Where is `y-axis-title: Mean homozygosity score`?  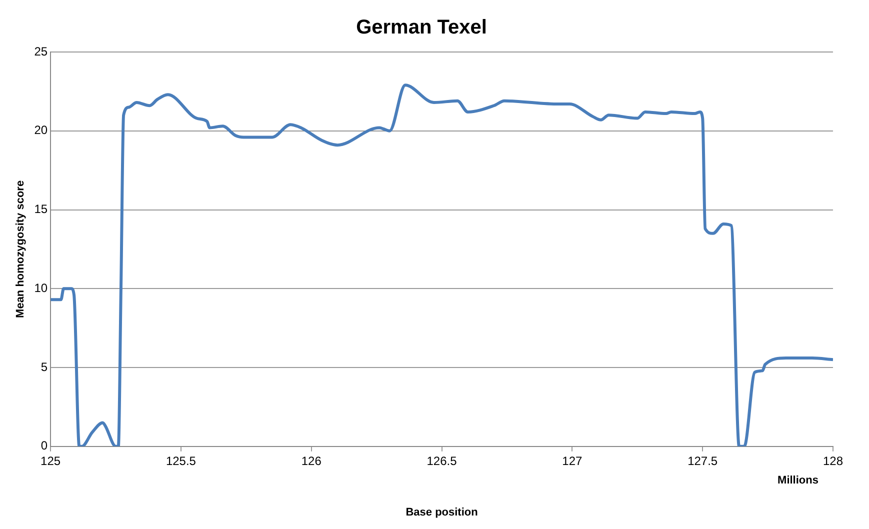
y-axis-title: Mean homozygosity score is located at coordinates (20, 249).